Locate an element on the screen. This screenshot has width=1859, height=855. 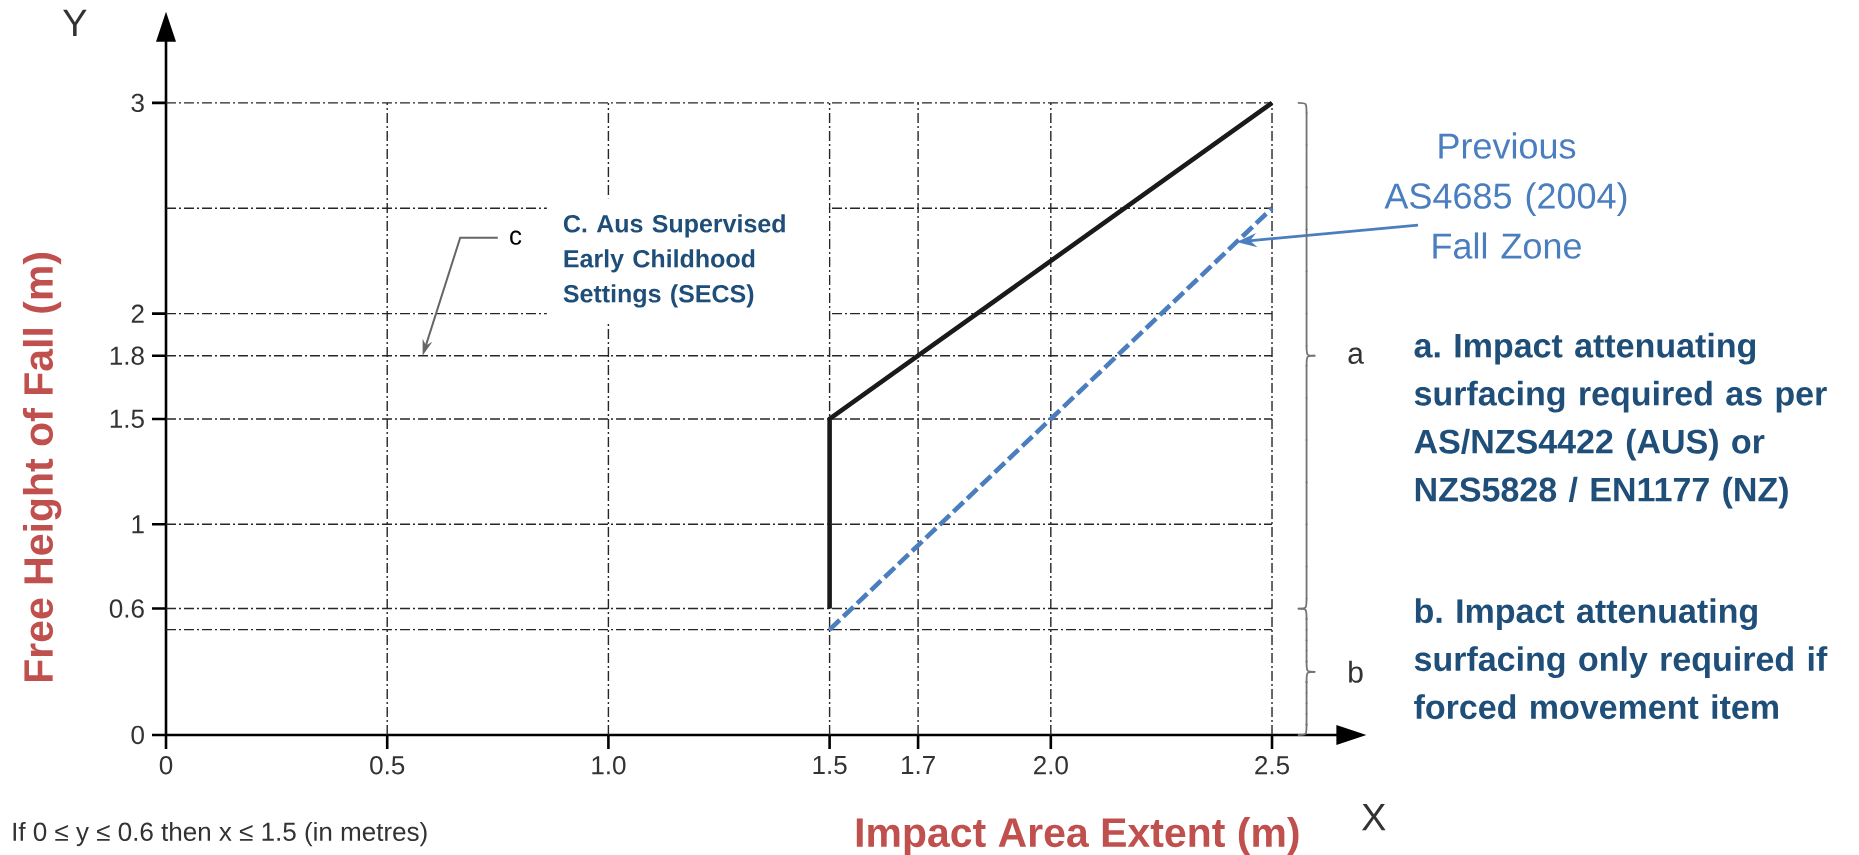
text: Previous AS4685 (2004) Fall Zone is located at coordinates (1505, 195).